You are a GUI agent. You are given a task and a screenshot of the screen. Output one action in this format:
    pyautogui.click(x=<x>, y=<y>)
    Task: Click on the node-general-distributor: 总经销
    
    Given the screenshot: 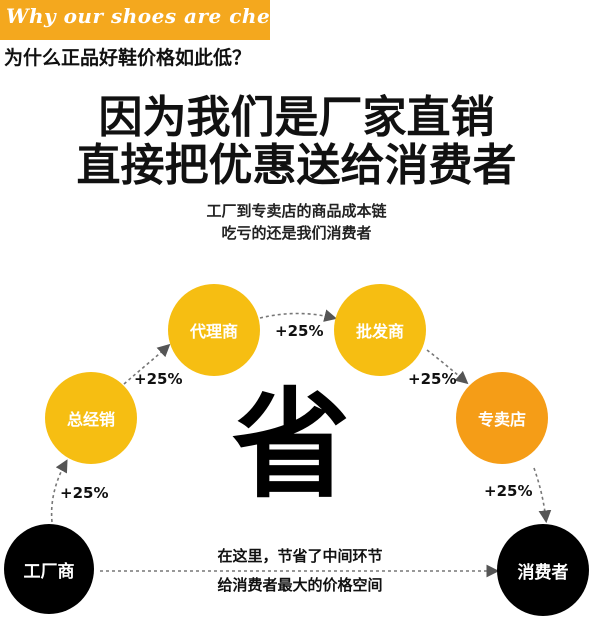 What is the action you would take?
    pyautogui.click(x=91, y=418)
    